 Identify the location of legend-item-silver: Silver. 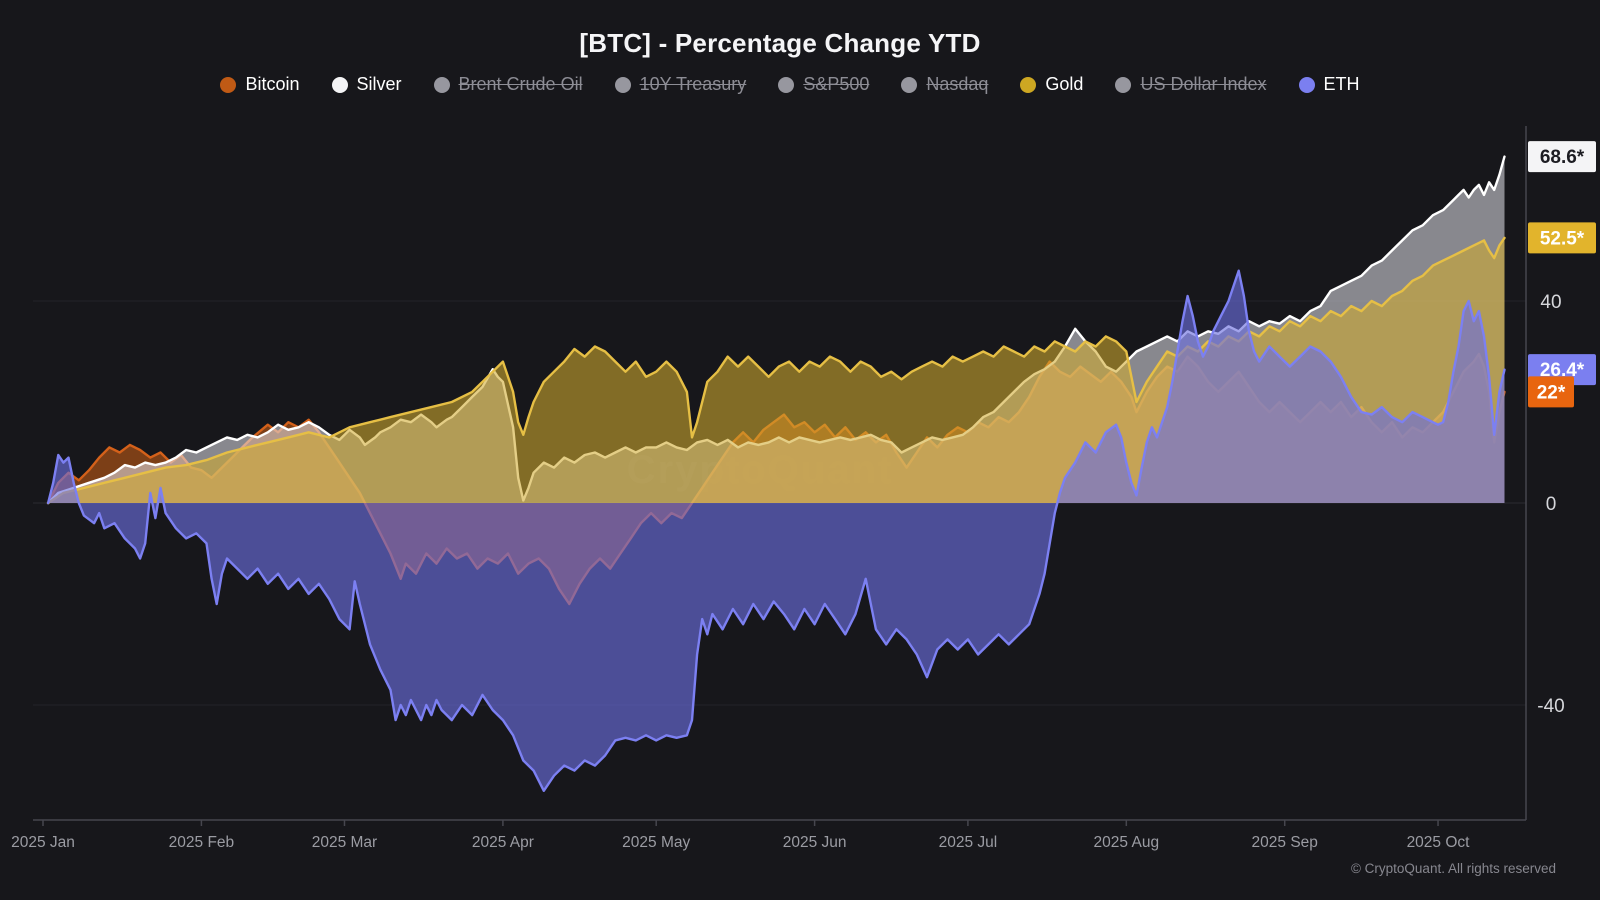
(366, 84).